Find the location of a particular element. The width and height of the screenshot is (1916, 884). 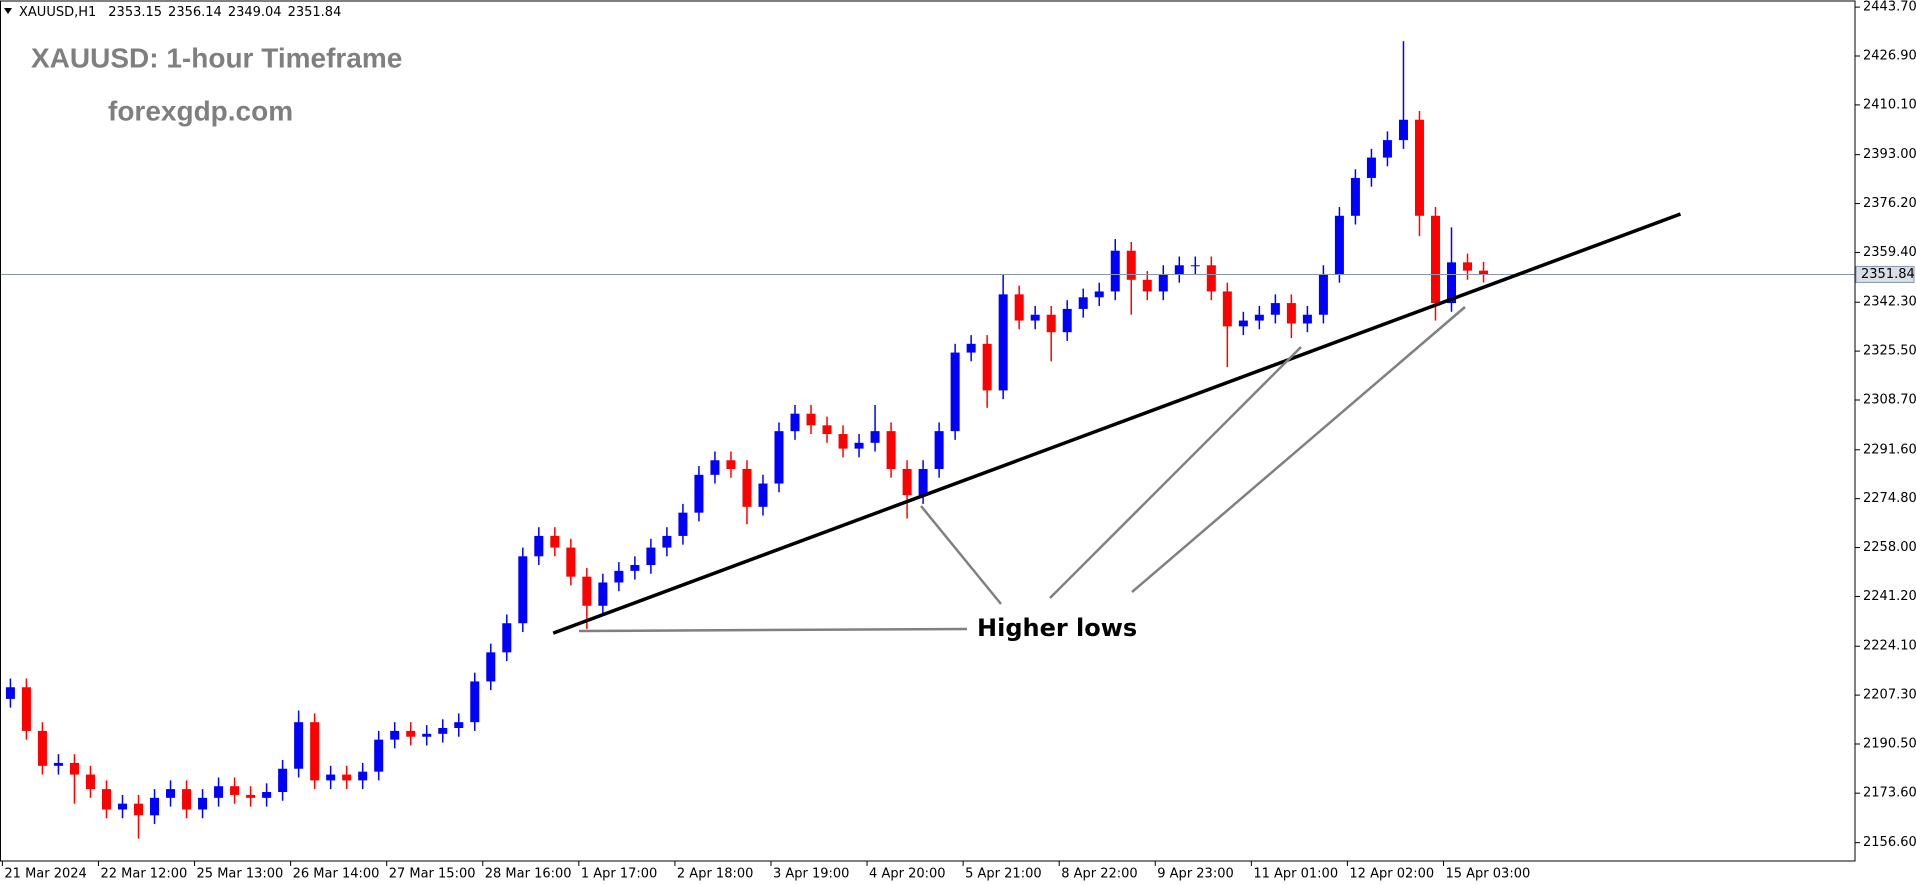

y-tick-label: 2308.70 is located at coordinates (1889, 400).